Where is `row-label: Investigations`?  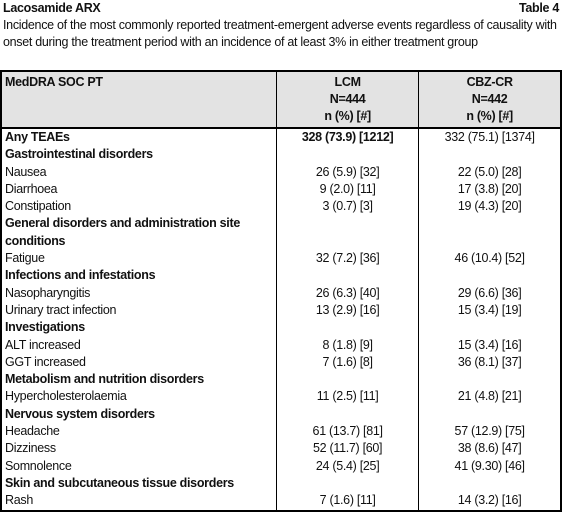 row-label: Investigations is located at coordinates (45, 327).